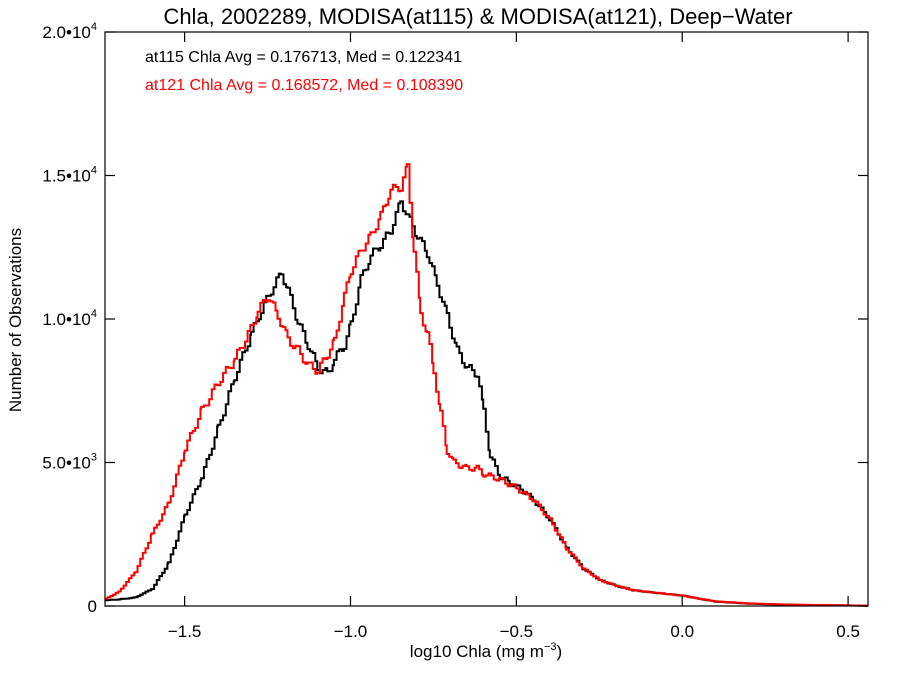 This screenshot has height=675, width=900. I want to click on x-axis-label-main: log10 Chla (mg m, so click(477, 651).